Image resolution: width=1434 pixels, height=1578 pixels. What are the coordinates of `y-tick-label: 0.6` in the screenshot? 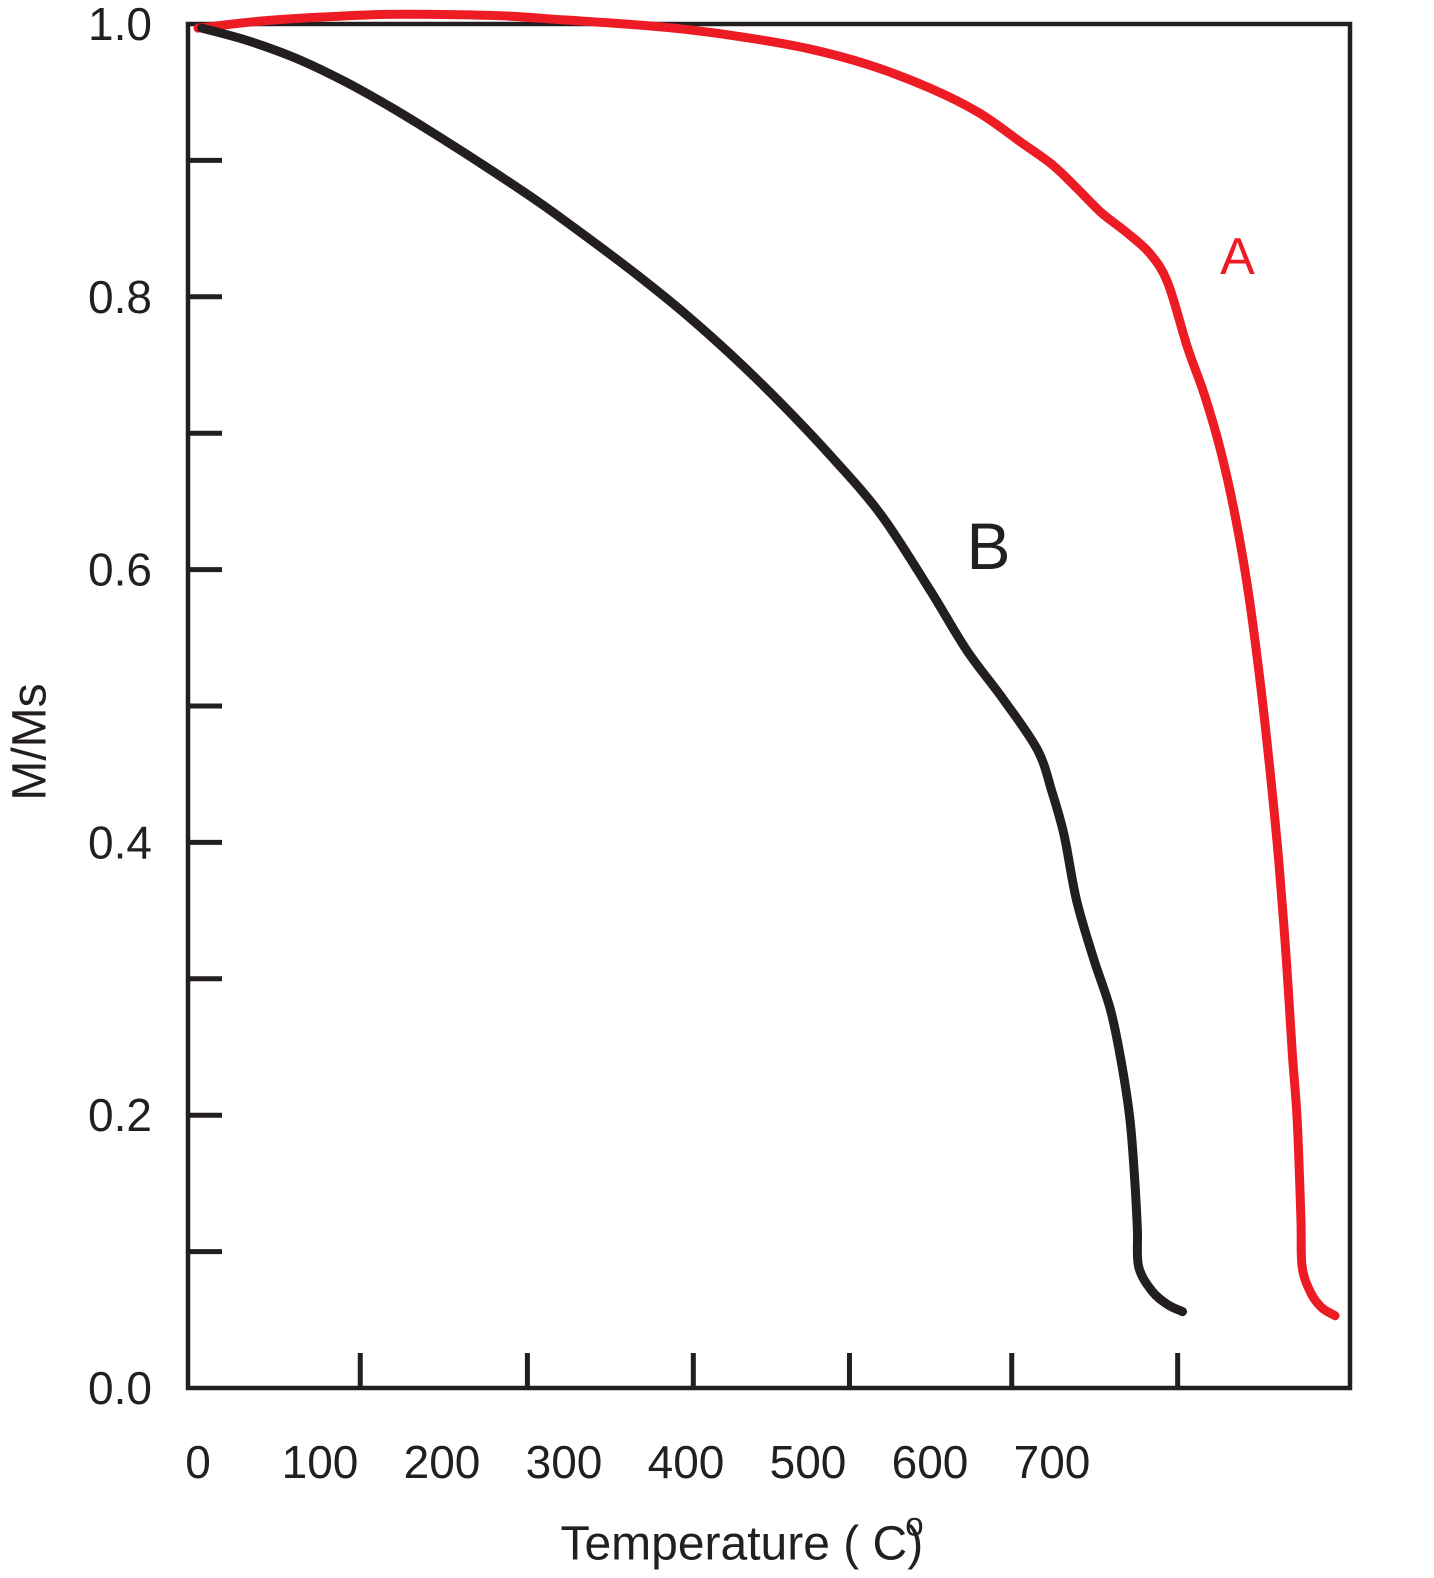 It's located at (120, 570).